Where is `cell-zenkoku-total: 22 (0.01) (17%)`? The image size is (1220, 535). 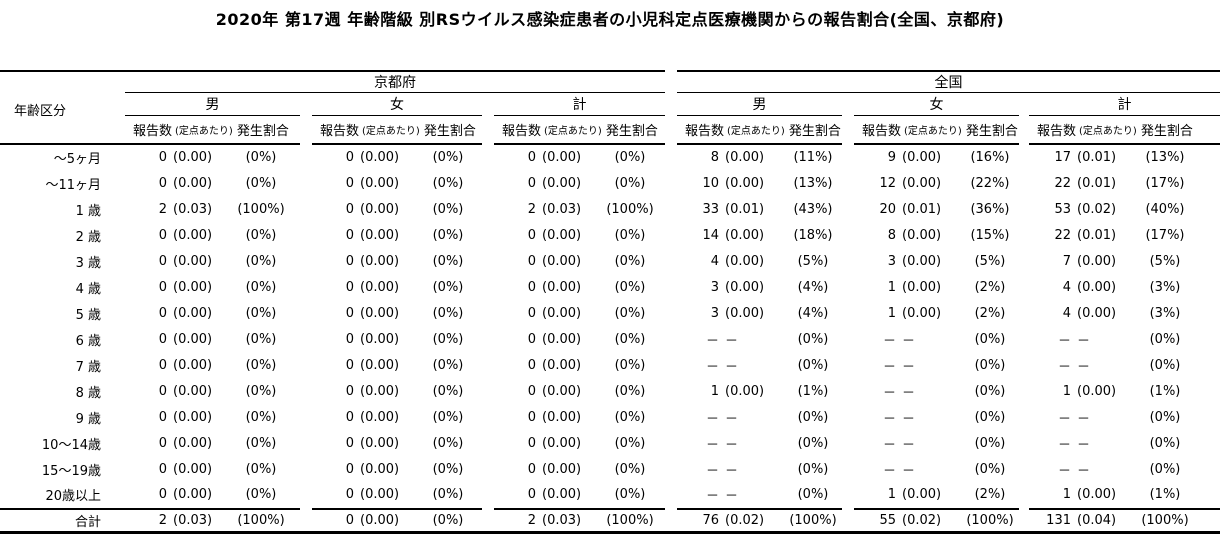
cell-zenkoku-total: 22 (0.01) (17%) is located at coordinates (1124, 183).